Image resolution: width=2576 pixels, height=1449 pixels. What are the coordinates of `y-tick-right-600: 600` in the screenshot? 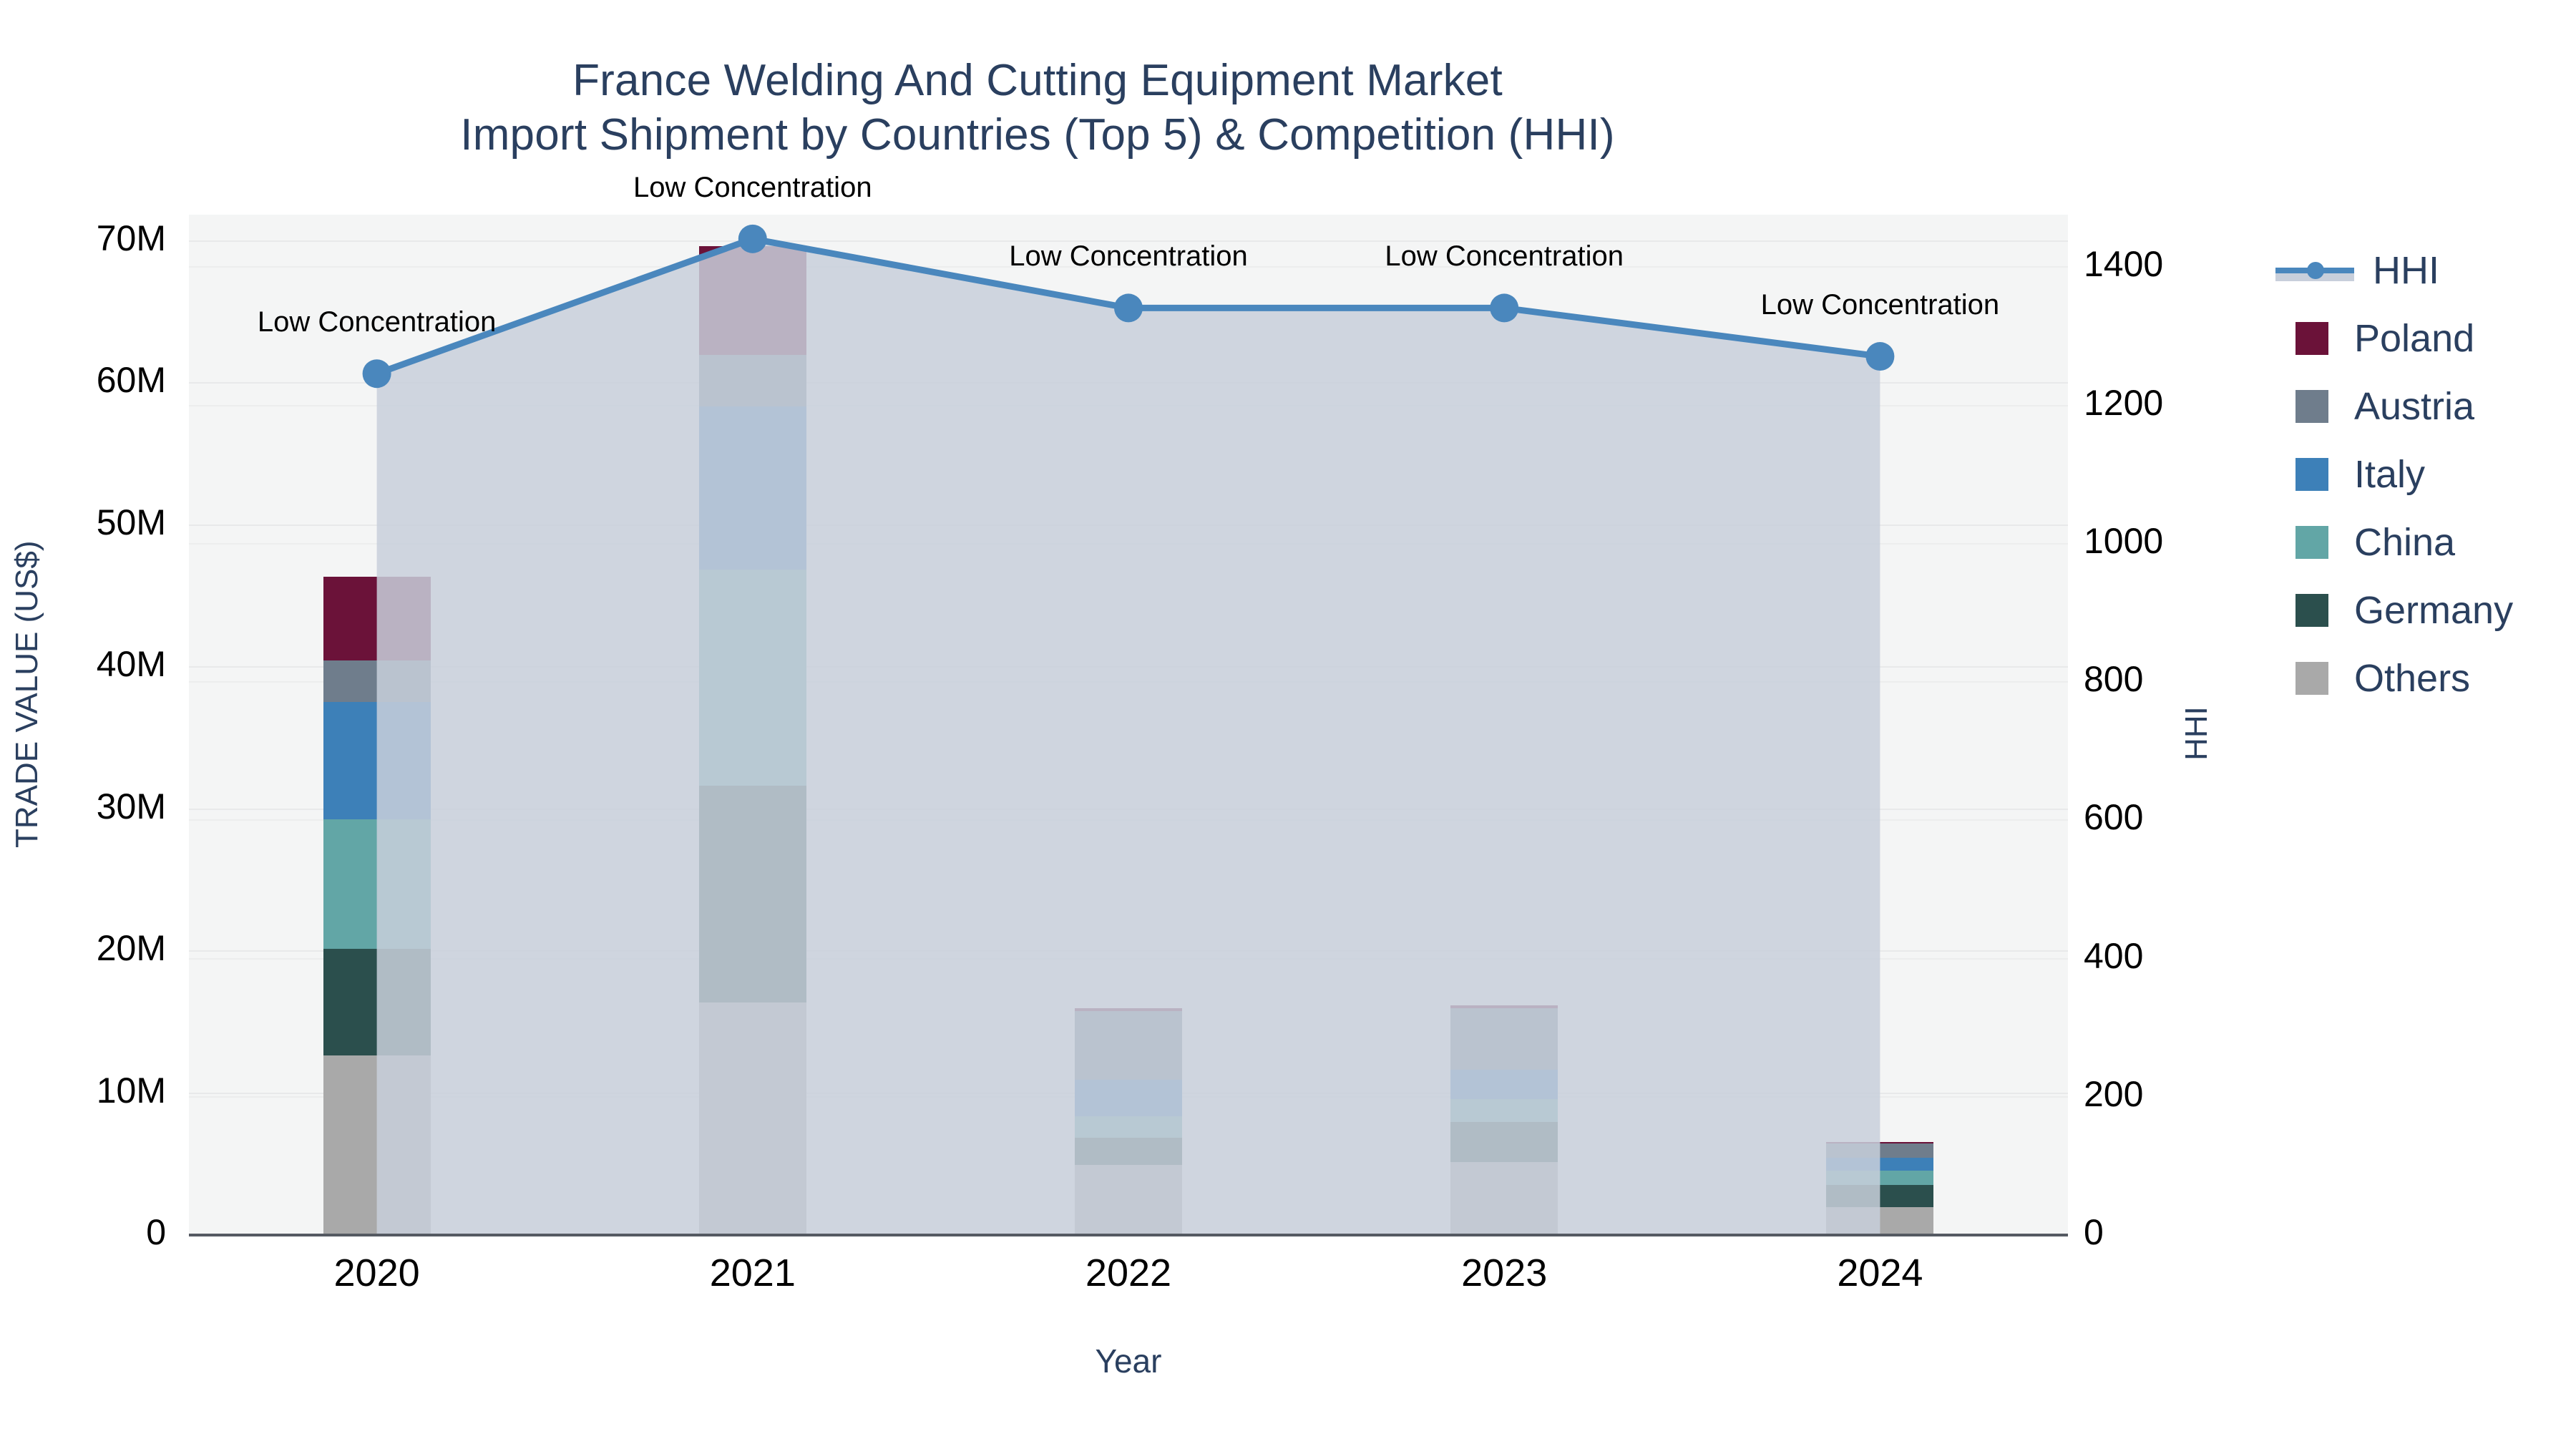 It's located at (2114, 817).